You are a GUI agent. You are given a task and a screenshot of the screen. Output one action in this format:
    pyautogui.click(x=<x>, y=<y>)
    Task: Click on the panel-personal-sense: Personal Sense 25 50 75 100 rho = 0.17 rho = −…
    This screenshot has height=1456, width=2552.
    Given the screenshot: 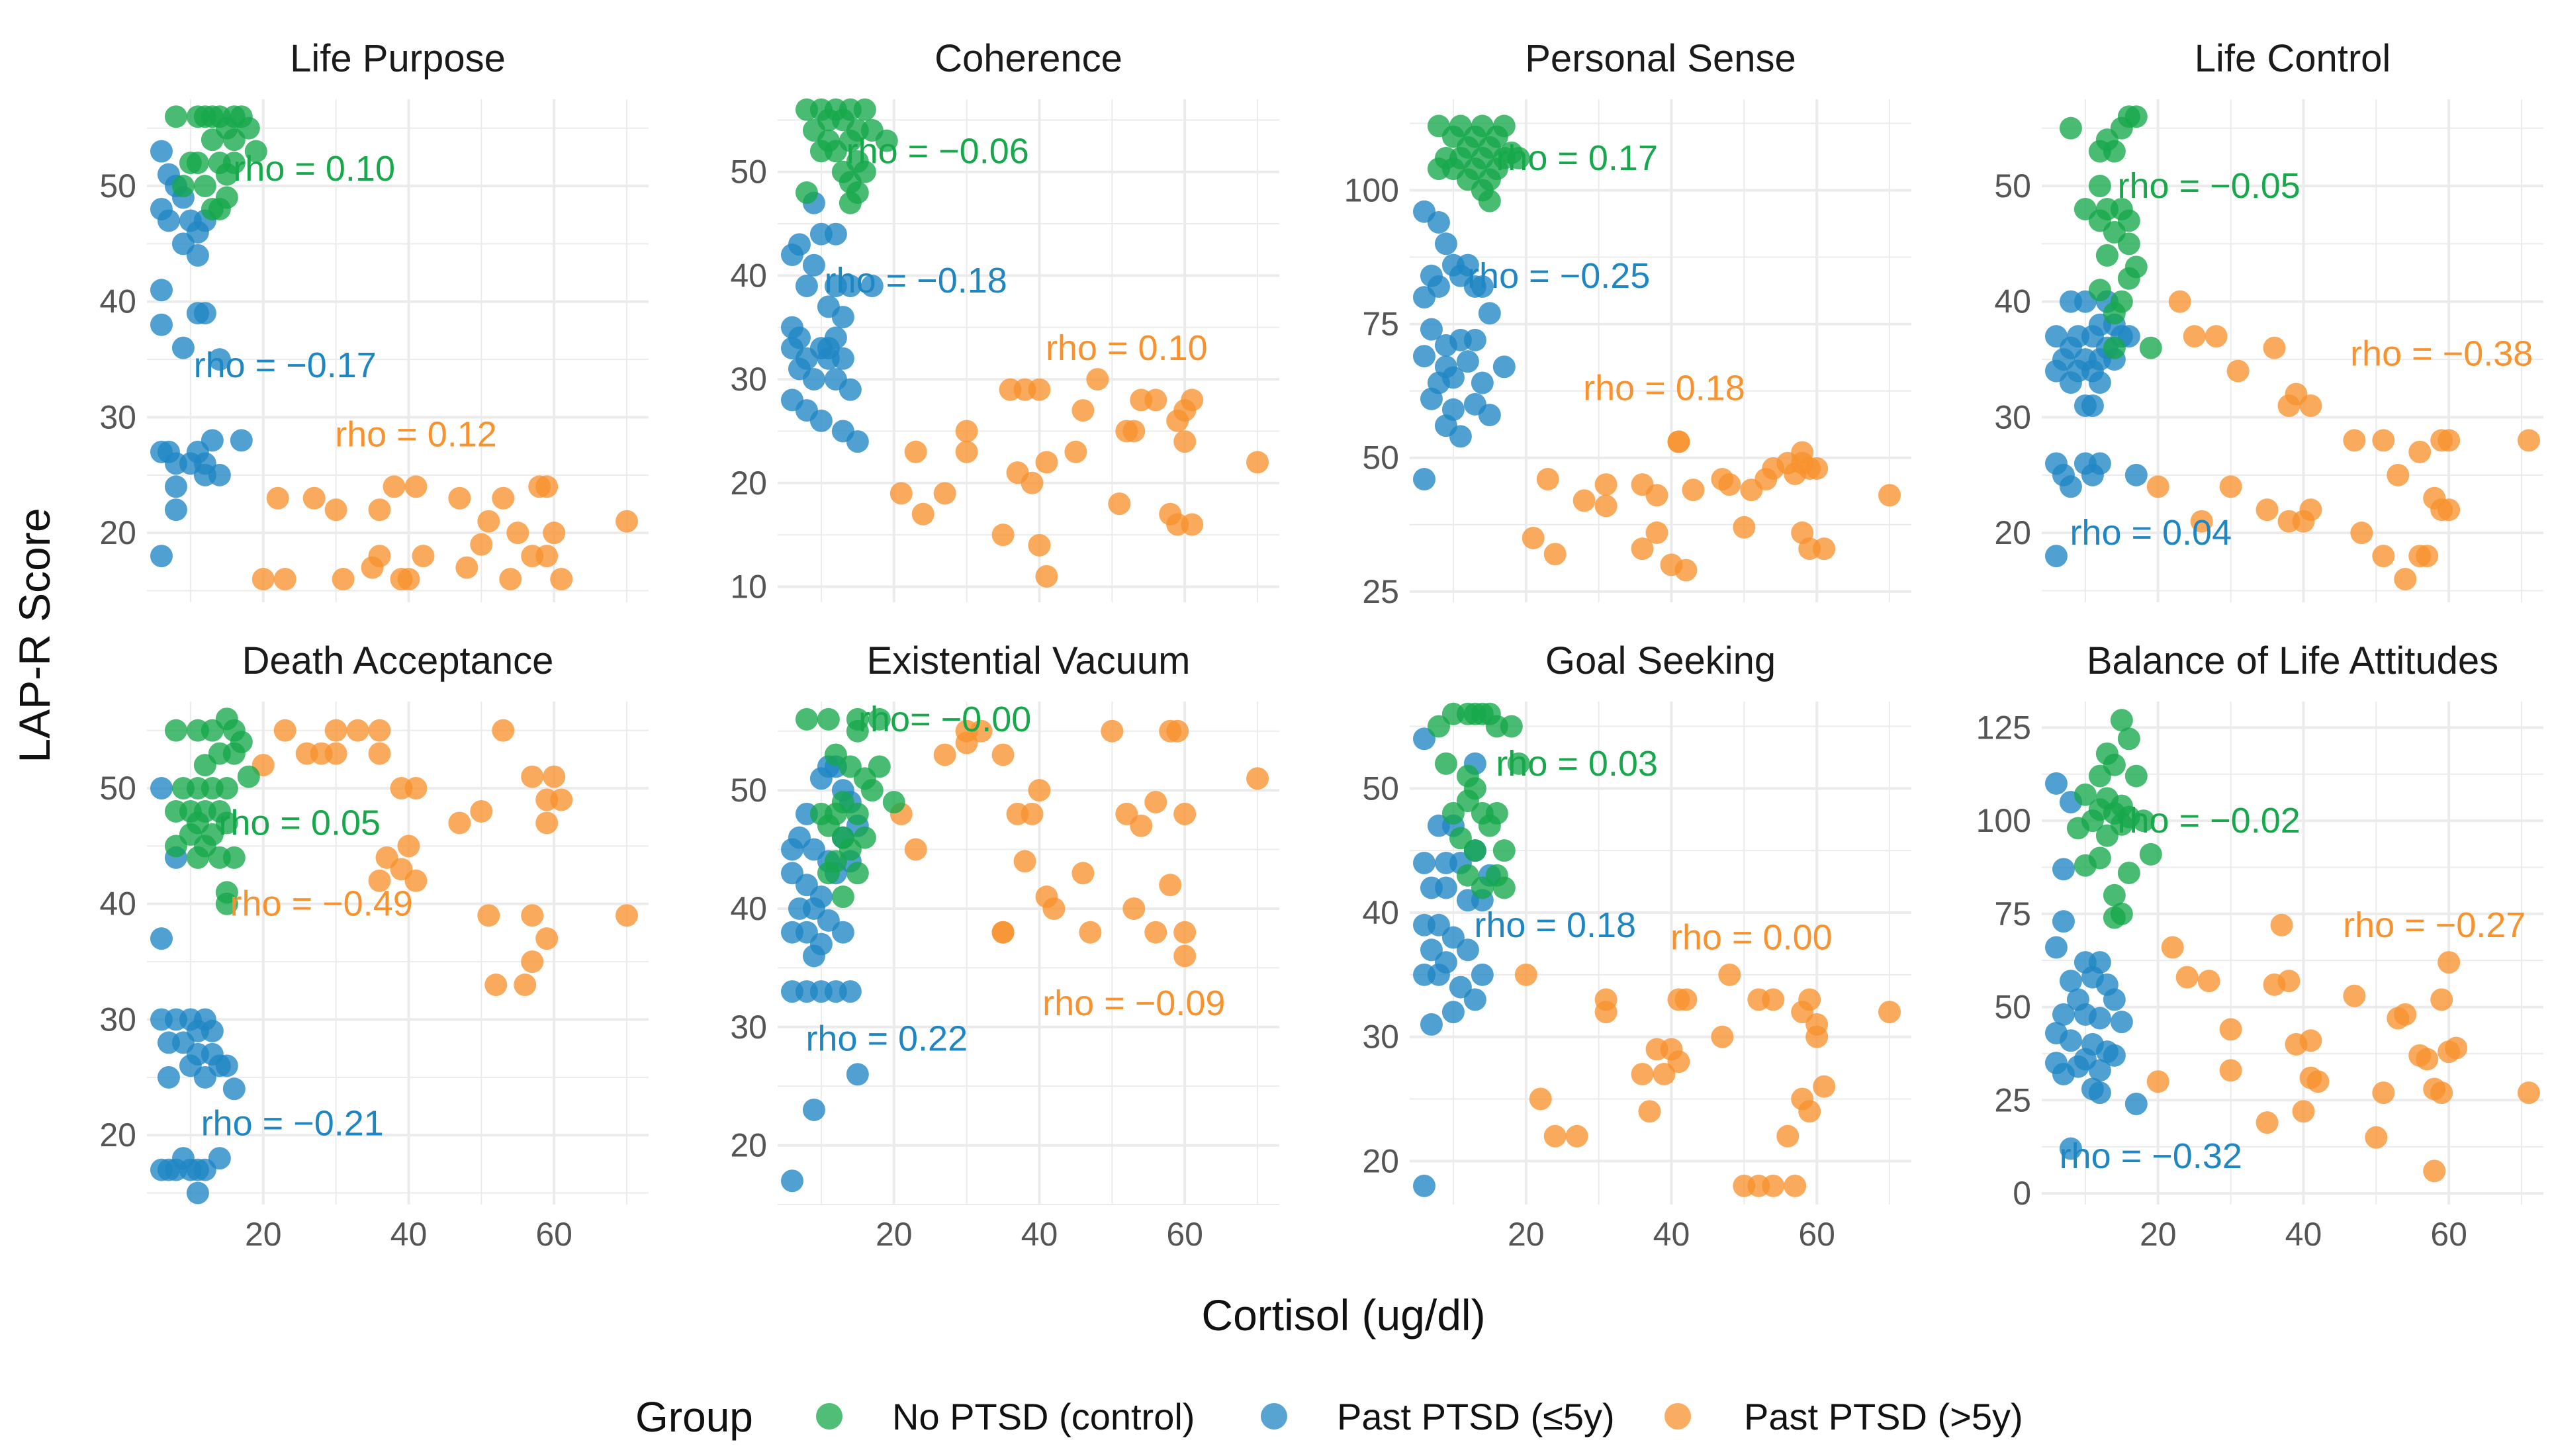 What is the action you would take?
    pyautogui.click(x=1627, y=323)
    